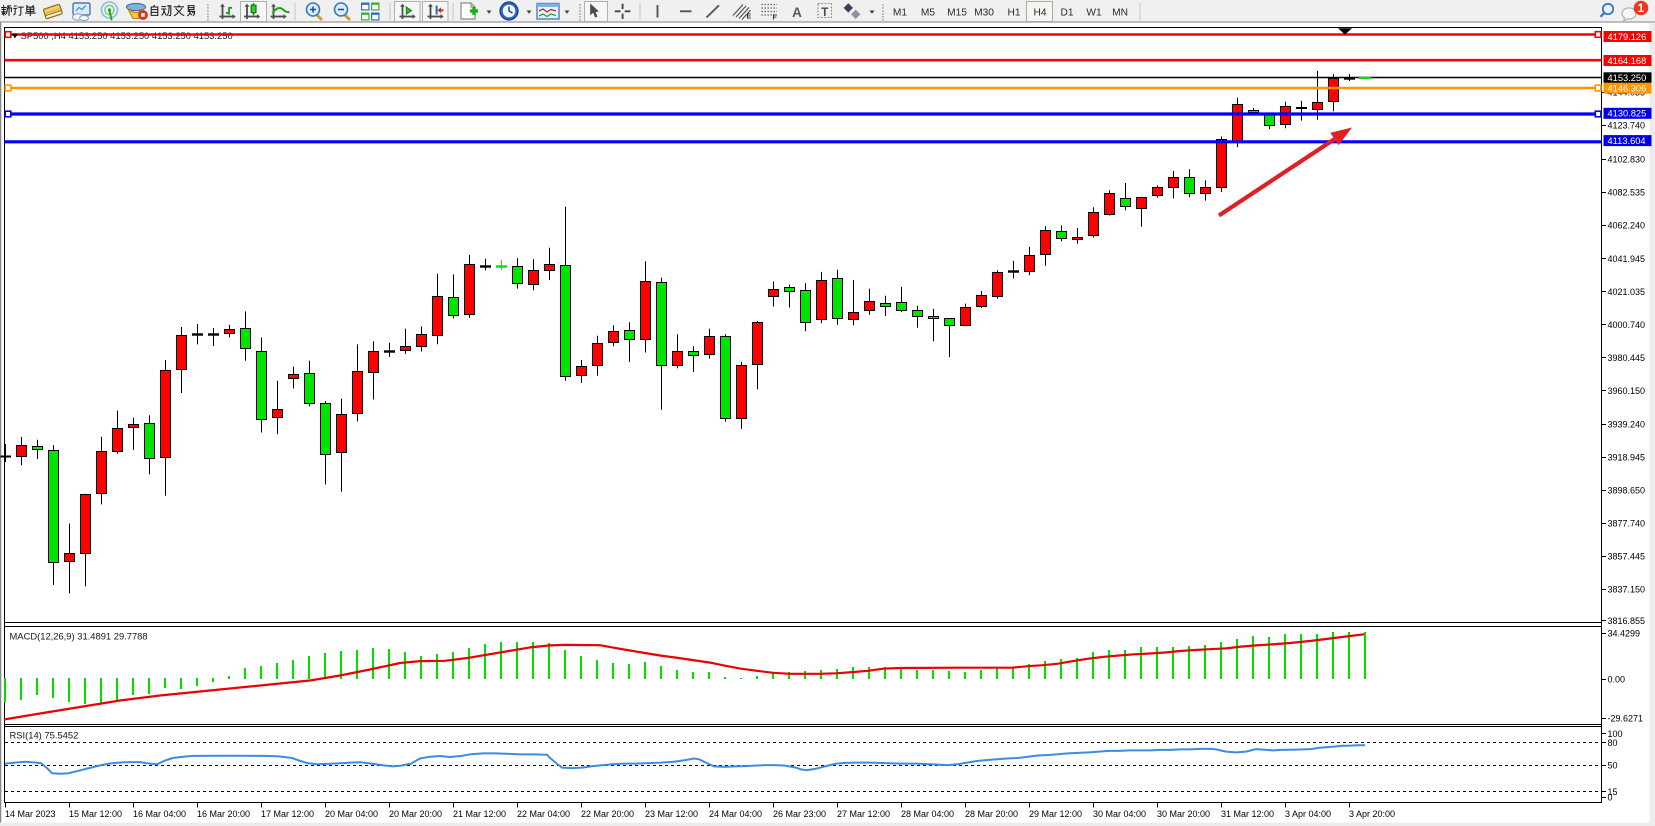 This screenshot has width=1655, height=826. I want to click on svg-text: 4000.740, so click(1627, 325).